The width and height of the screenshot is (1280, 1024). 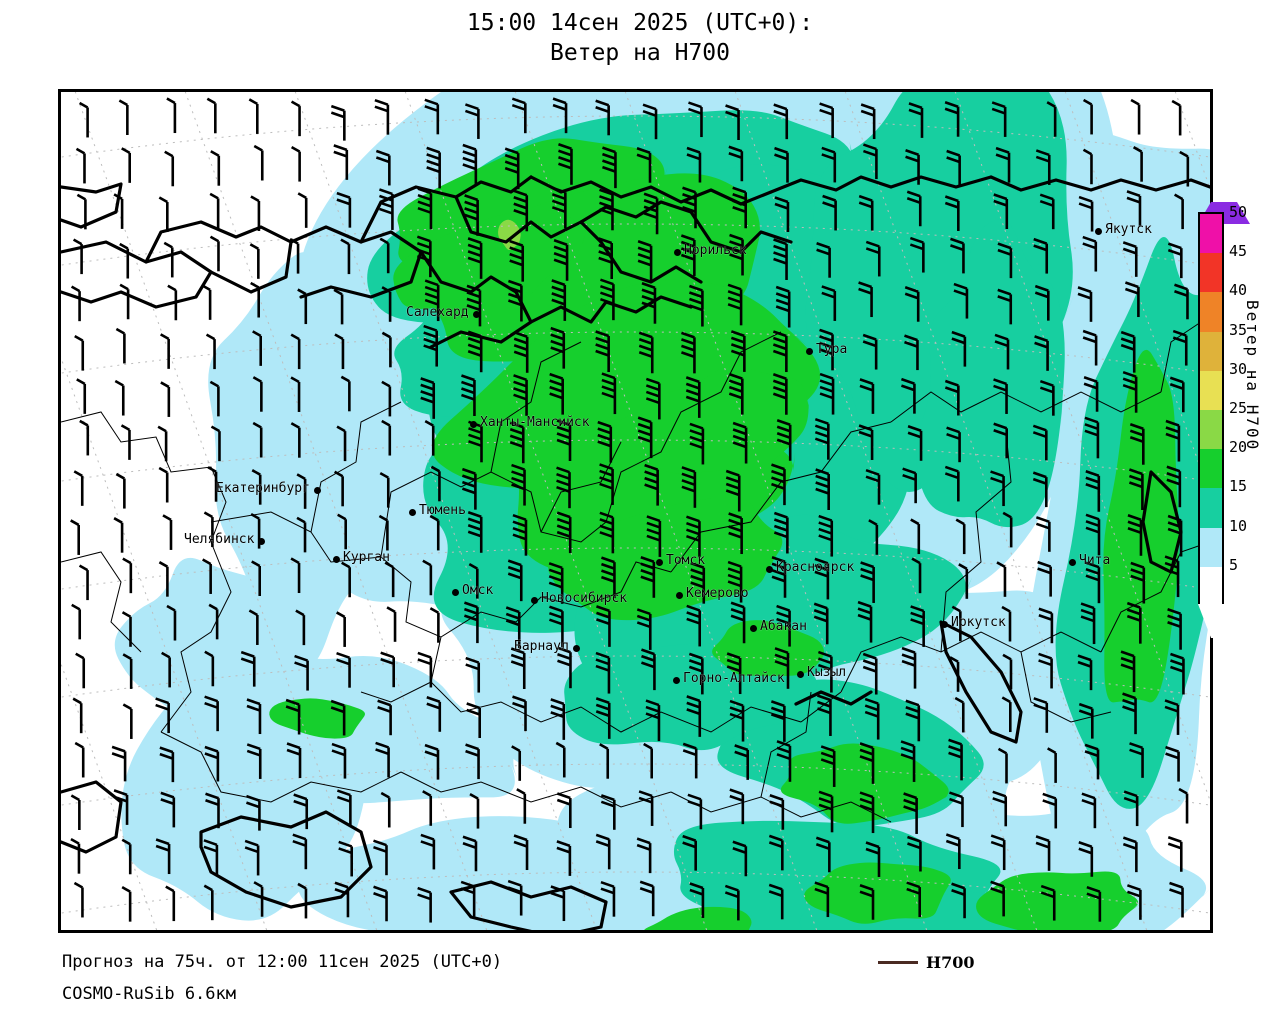 What do you see at coordinates (437, 312) in the screenshot?
I see `city-label: Салехард` at bounding box center [437, 312].